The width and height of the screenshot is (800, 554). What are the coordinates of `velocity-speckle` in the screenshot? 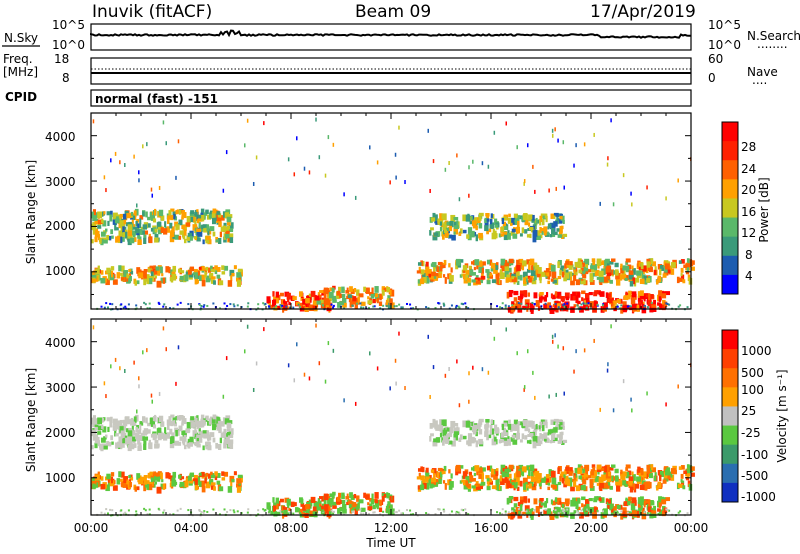 It's located at (584, 350).